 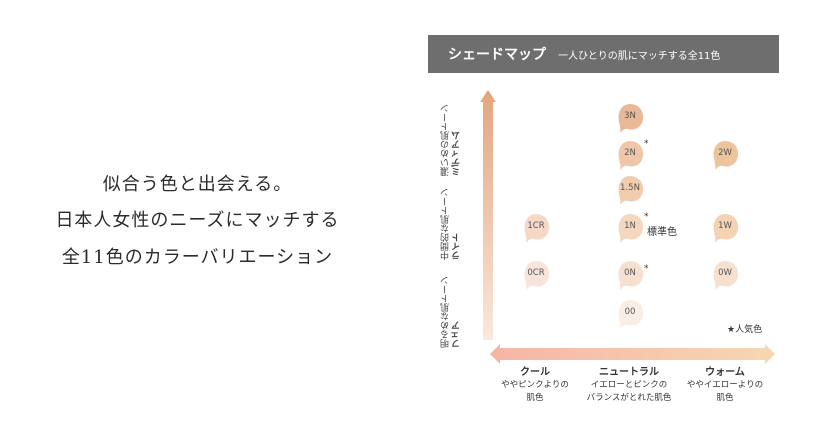 I want to click on vertical-label-light-desc: 中間的な肌トーン, so click(x=446, y=224).